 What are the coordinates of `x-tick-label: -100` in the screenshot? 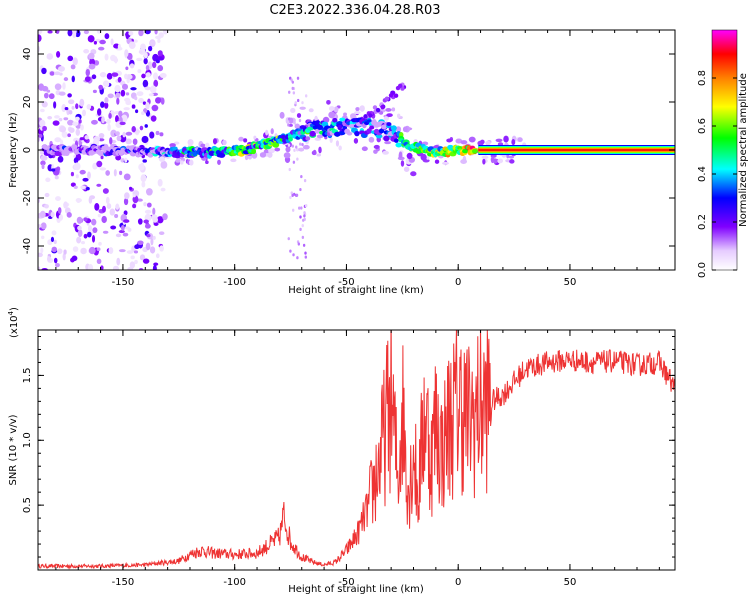 It's located at (234, 282).